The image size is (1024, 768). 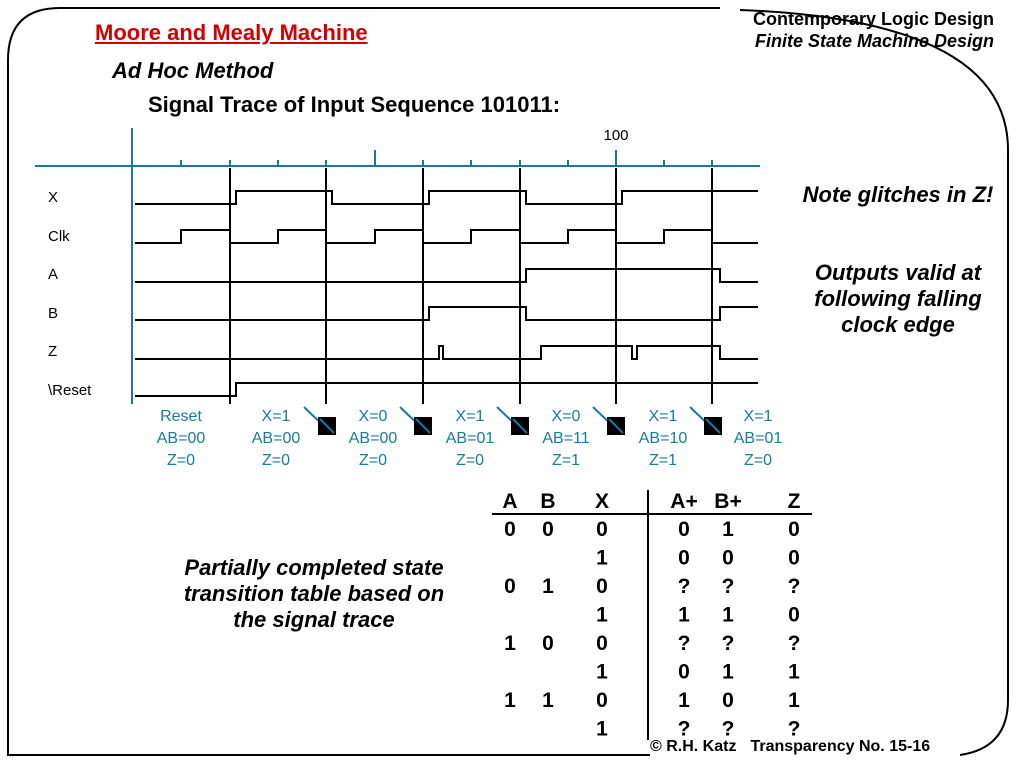 What do you see at coordinates (446, 197) in the screenshot?
I see `waveform-x` at bounding box center [446, 197].